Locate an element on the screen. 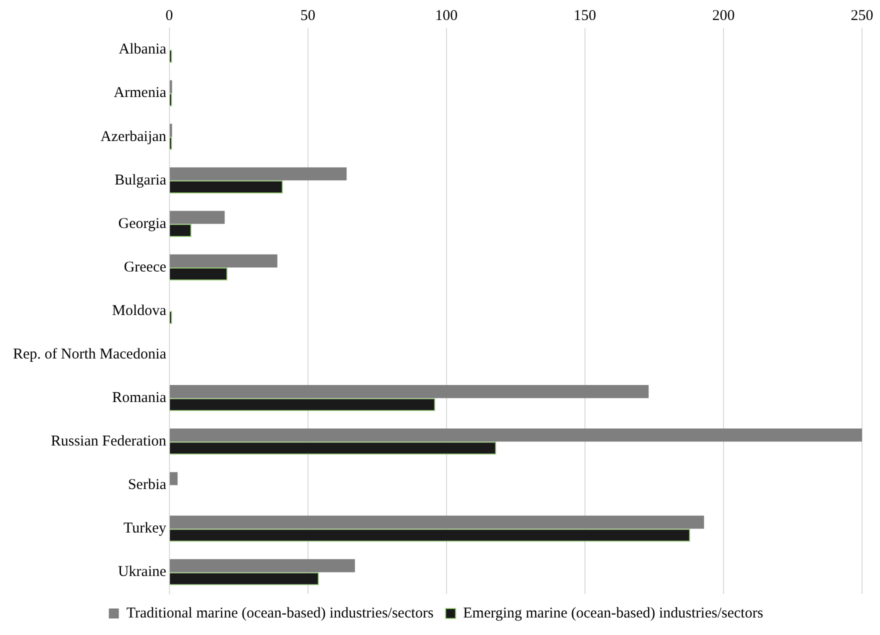 This screenshot has height=635, width=880. y-tick-label: Greece is located at coordinates (145, 267).